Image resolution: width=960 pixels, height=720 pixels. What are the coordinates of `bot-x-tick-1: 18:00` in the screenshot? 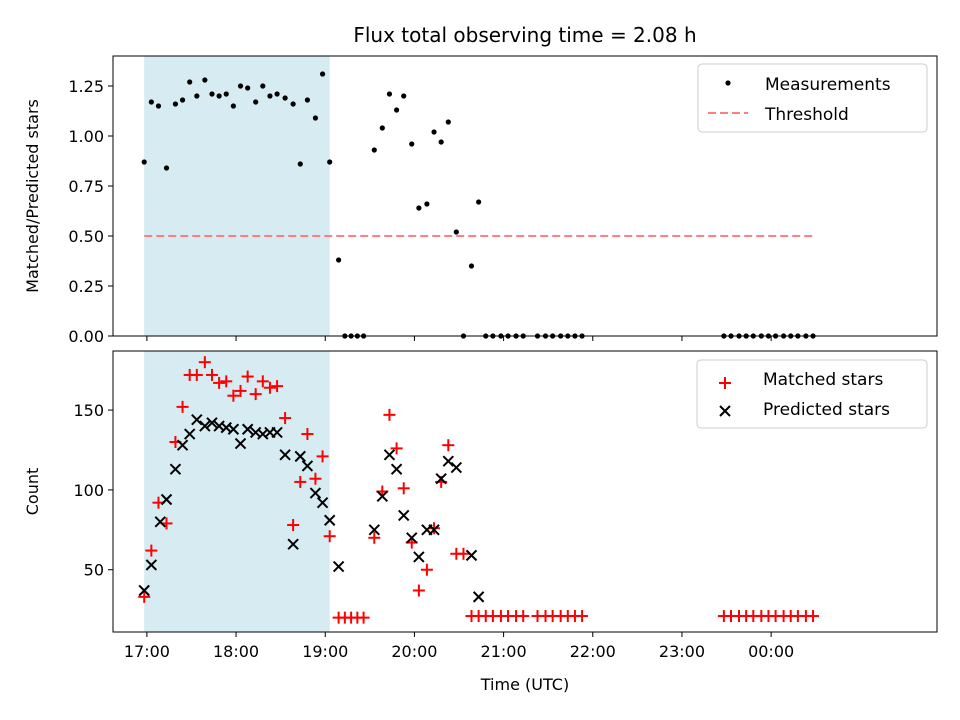 It's located at (236, 646).